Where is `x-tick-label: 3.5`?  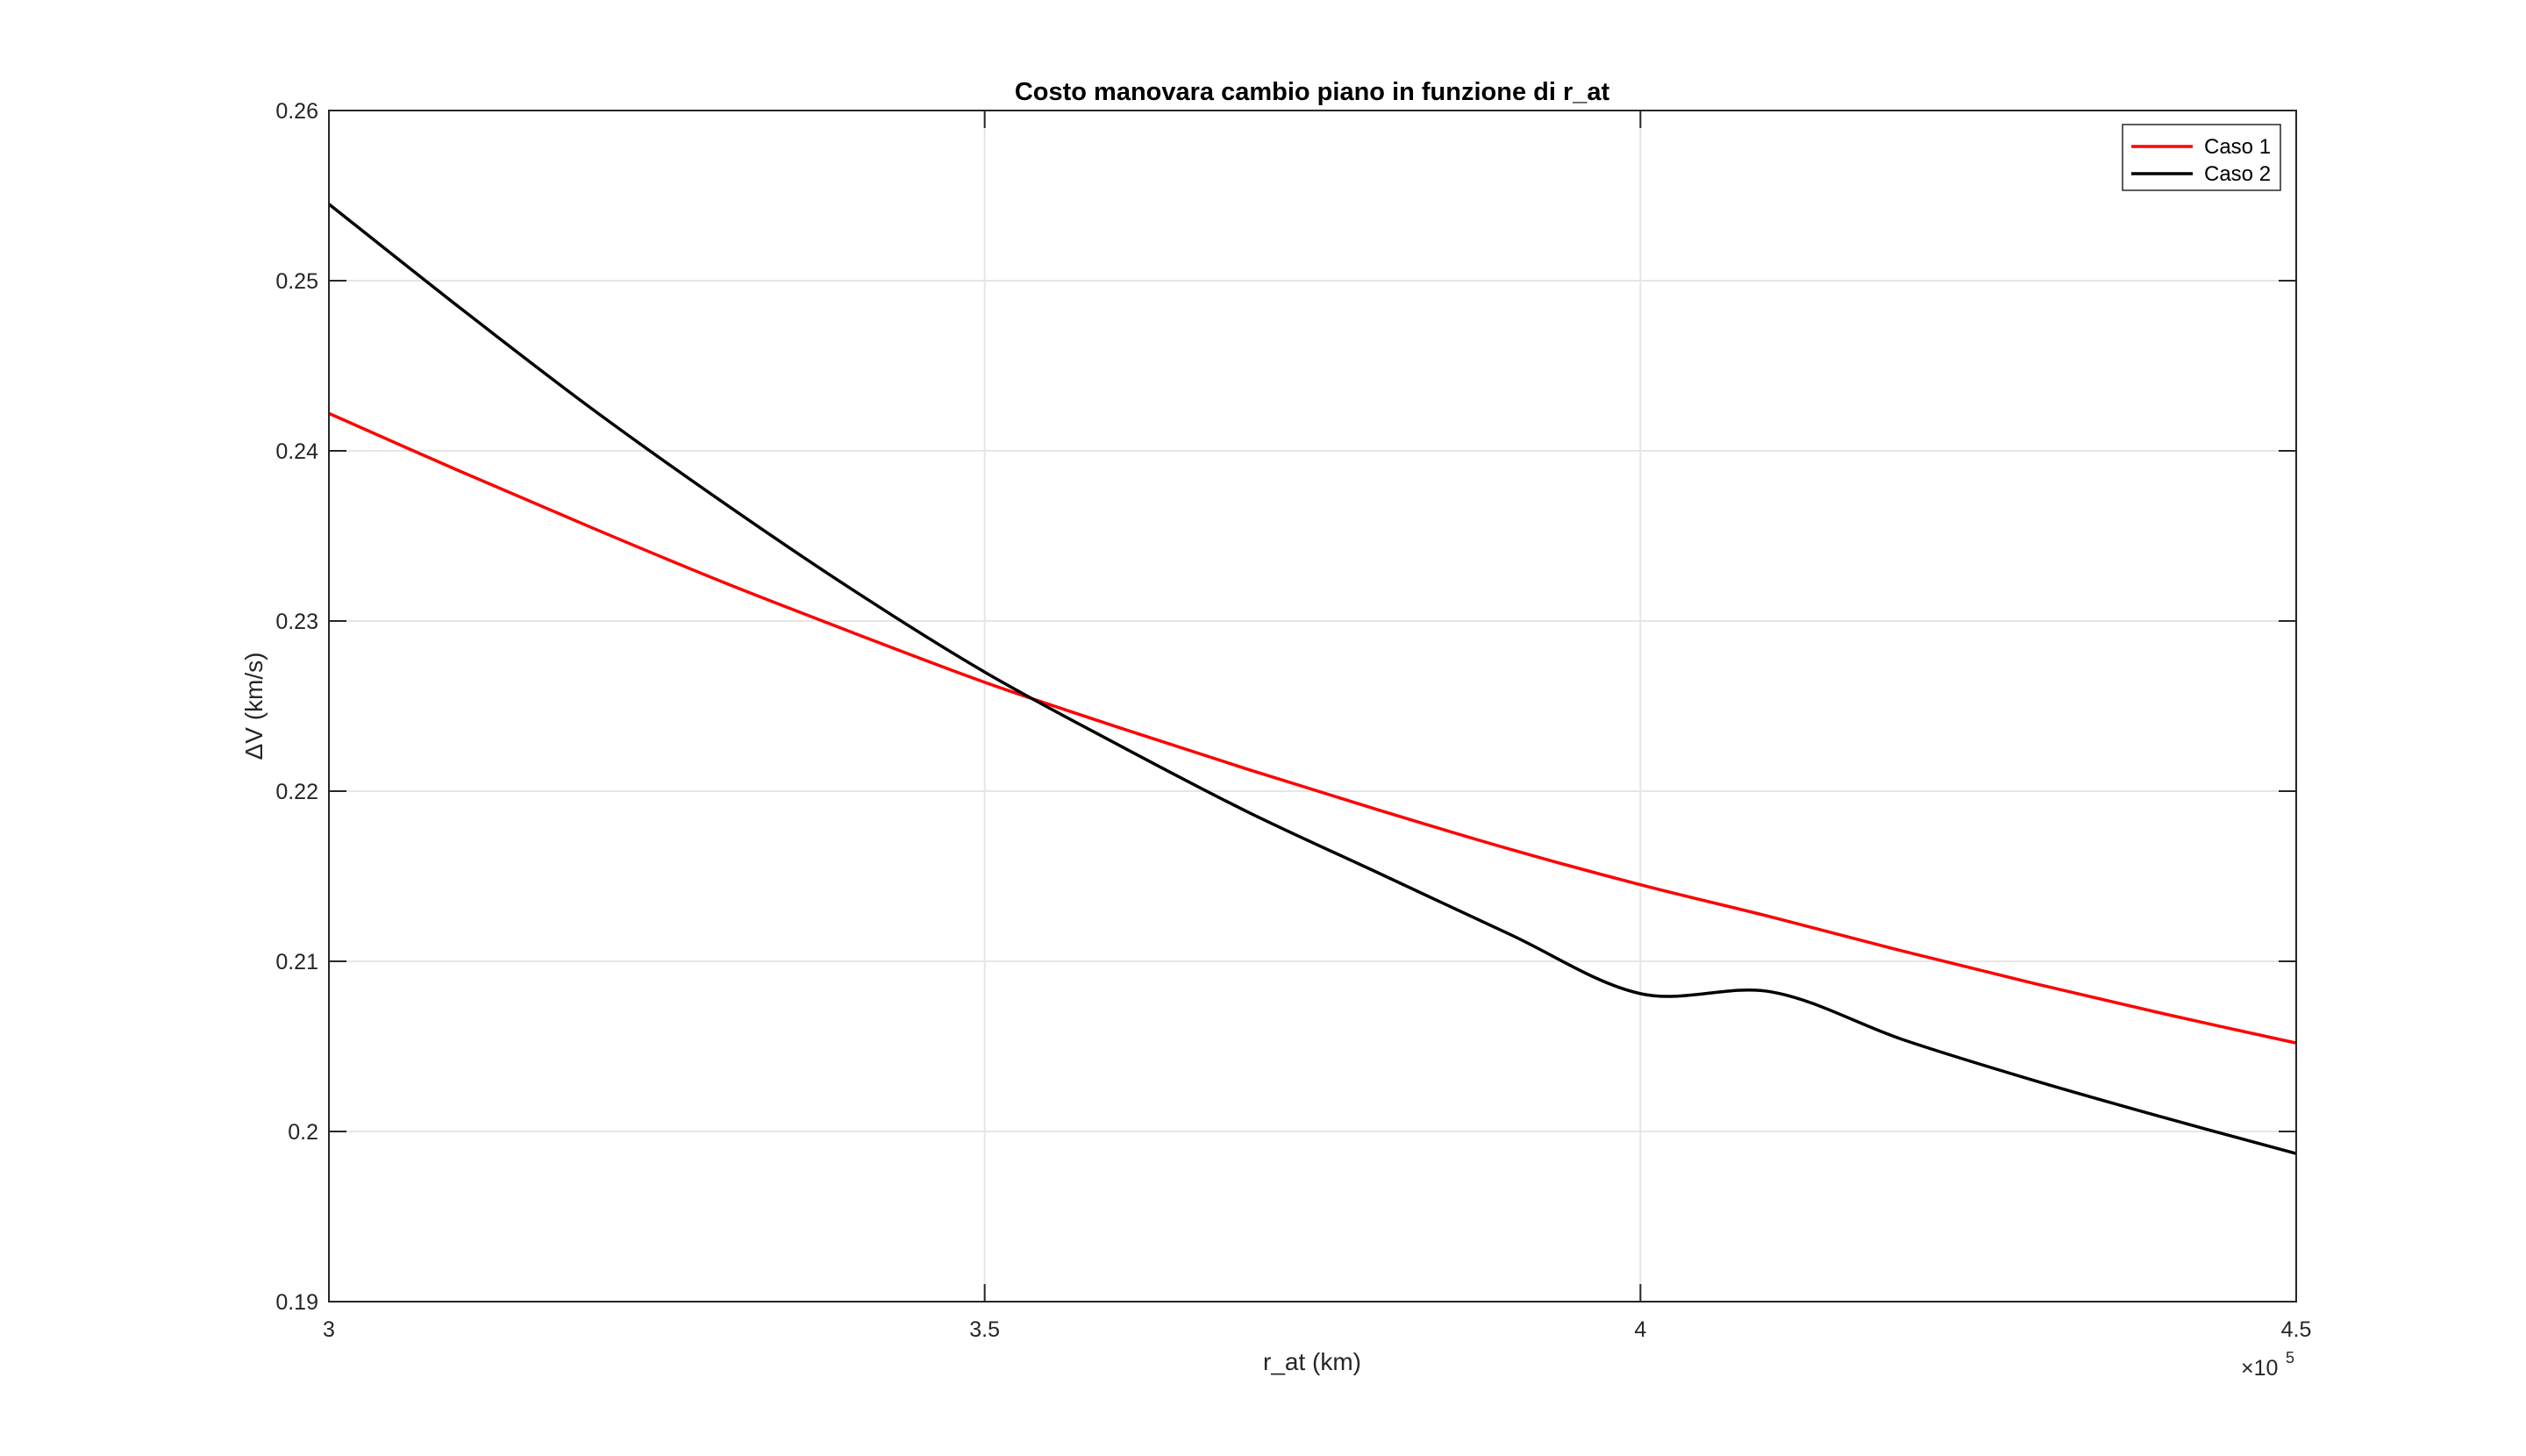 x-tick-label: 3.5 is located at coordinates (985, 1329).